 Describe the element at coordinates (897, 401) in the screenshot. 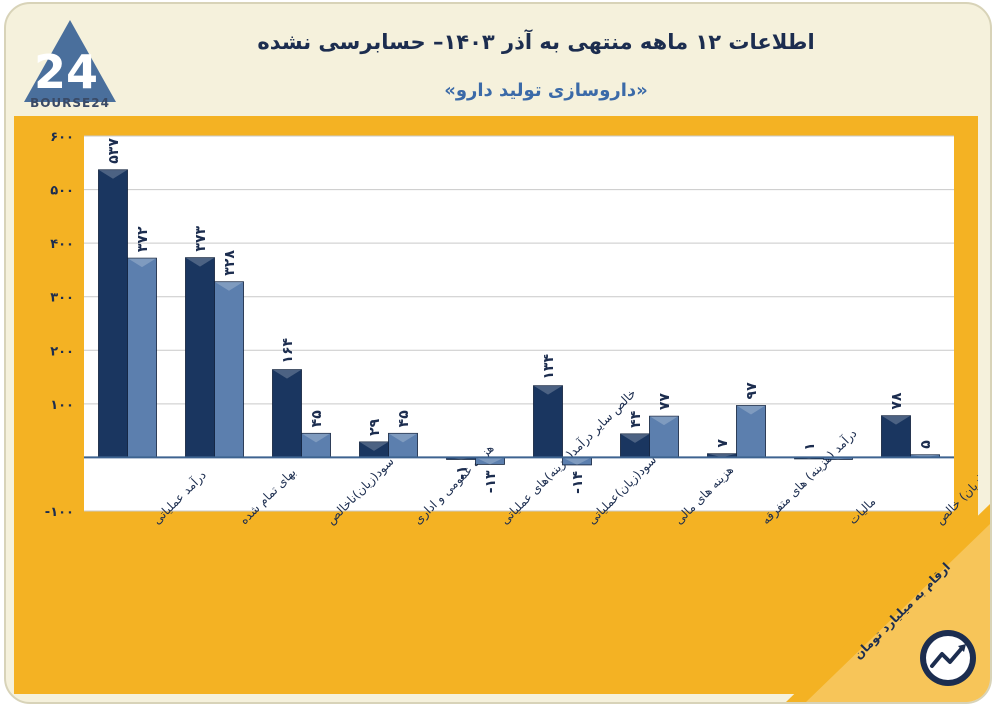

I see `data-label: ۷۸` at that location.